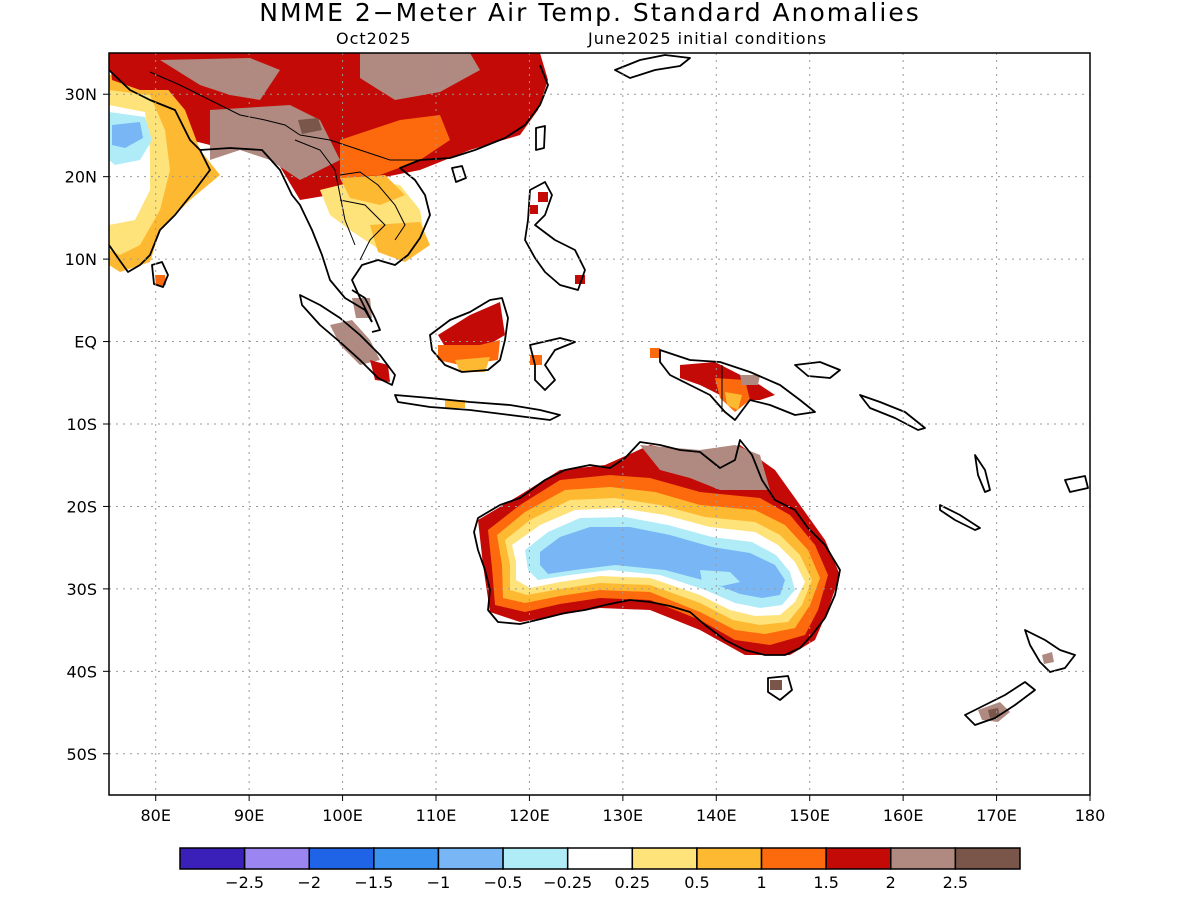 This screenshot has width=1200, height=900. Describe the element at coordinates (455, 404) in the screenshot. I see `field-java` at that location.